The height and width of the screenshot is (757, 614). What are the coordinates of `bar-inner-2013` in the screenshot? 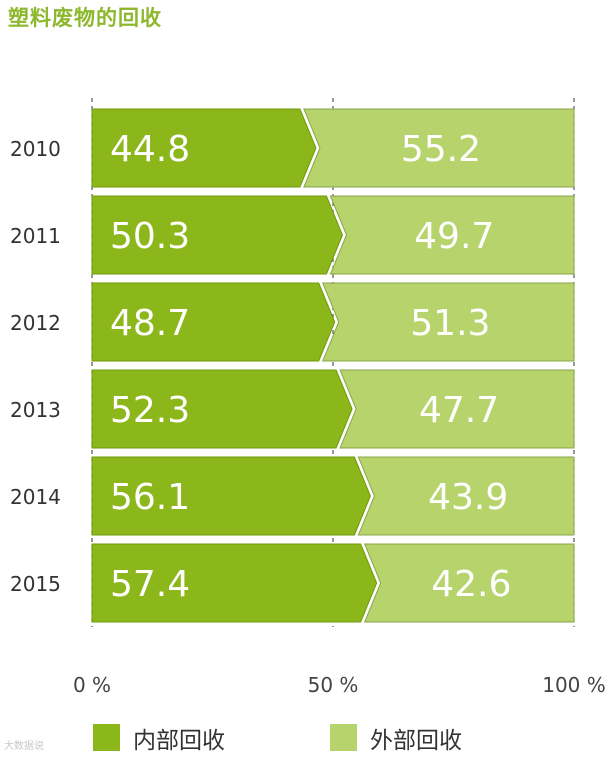 It's located at (222, 409).